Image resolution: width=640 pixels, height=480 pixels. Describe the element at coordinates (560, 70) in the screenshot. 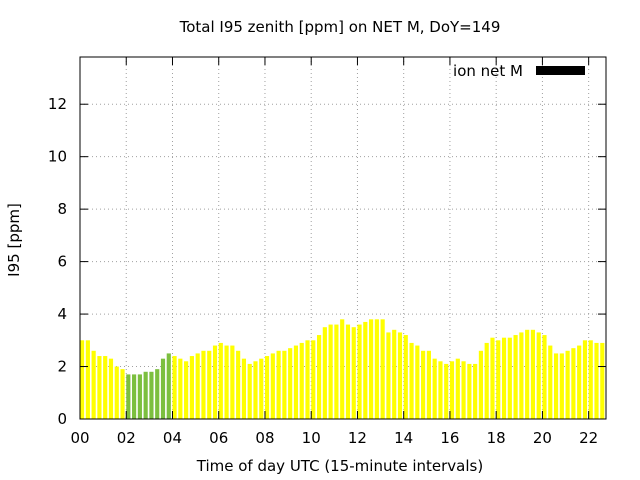

I see `legend-swatch` at that location.